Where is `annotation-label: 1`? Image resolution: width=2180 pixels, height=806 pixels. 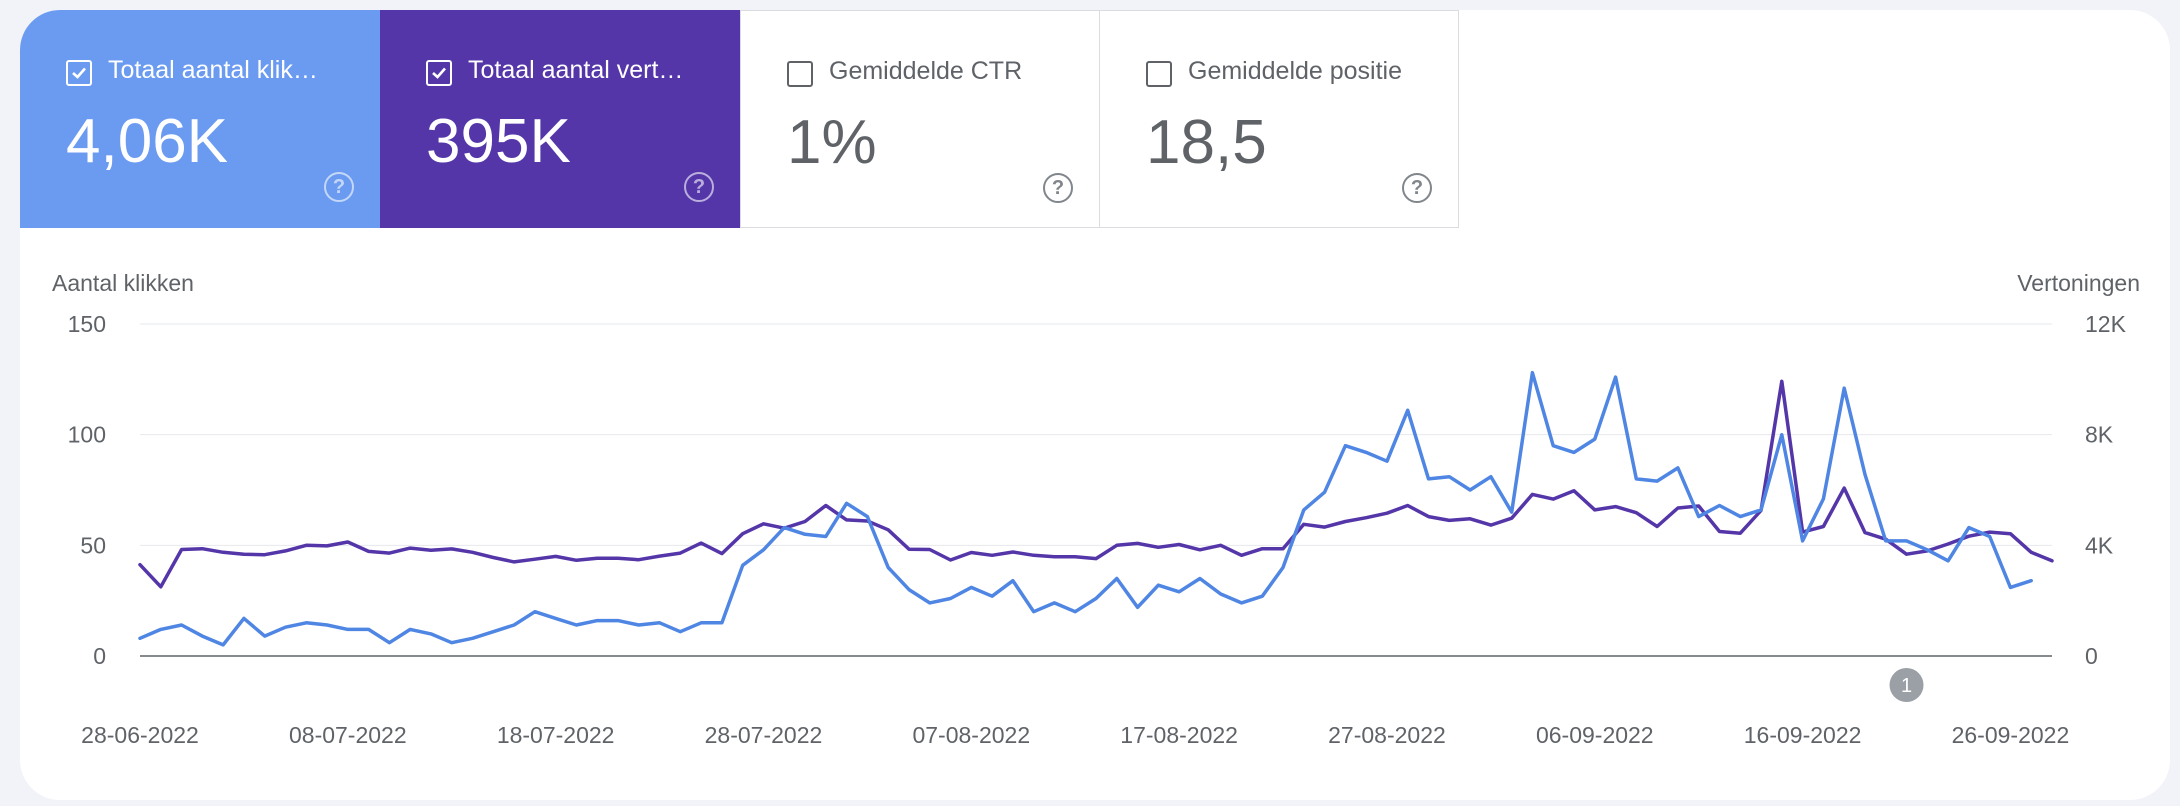
annotation-label: 1 is located at coordinates (1906, 686).